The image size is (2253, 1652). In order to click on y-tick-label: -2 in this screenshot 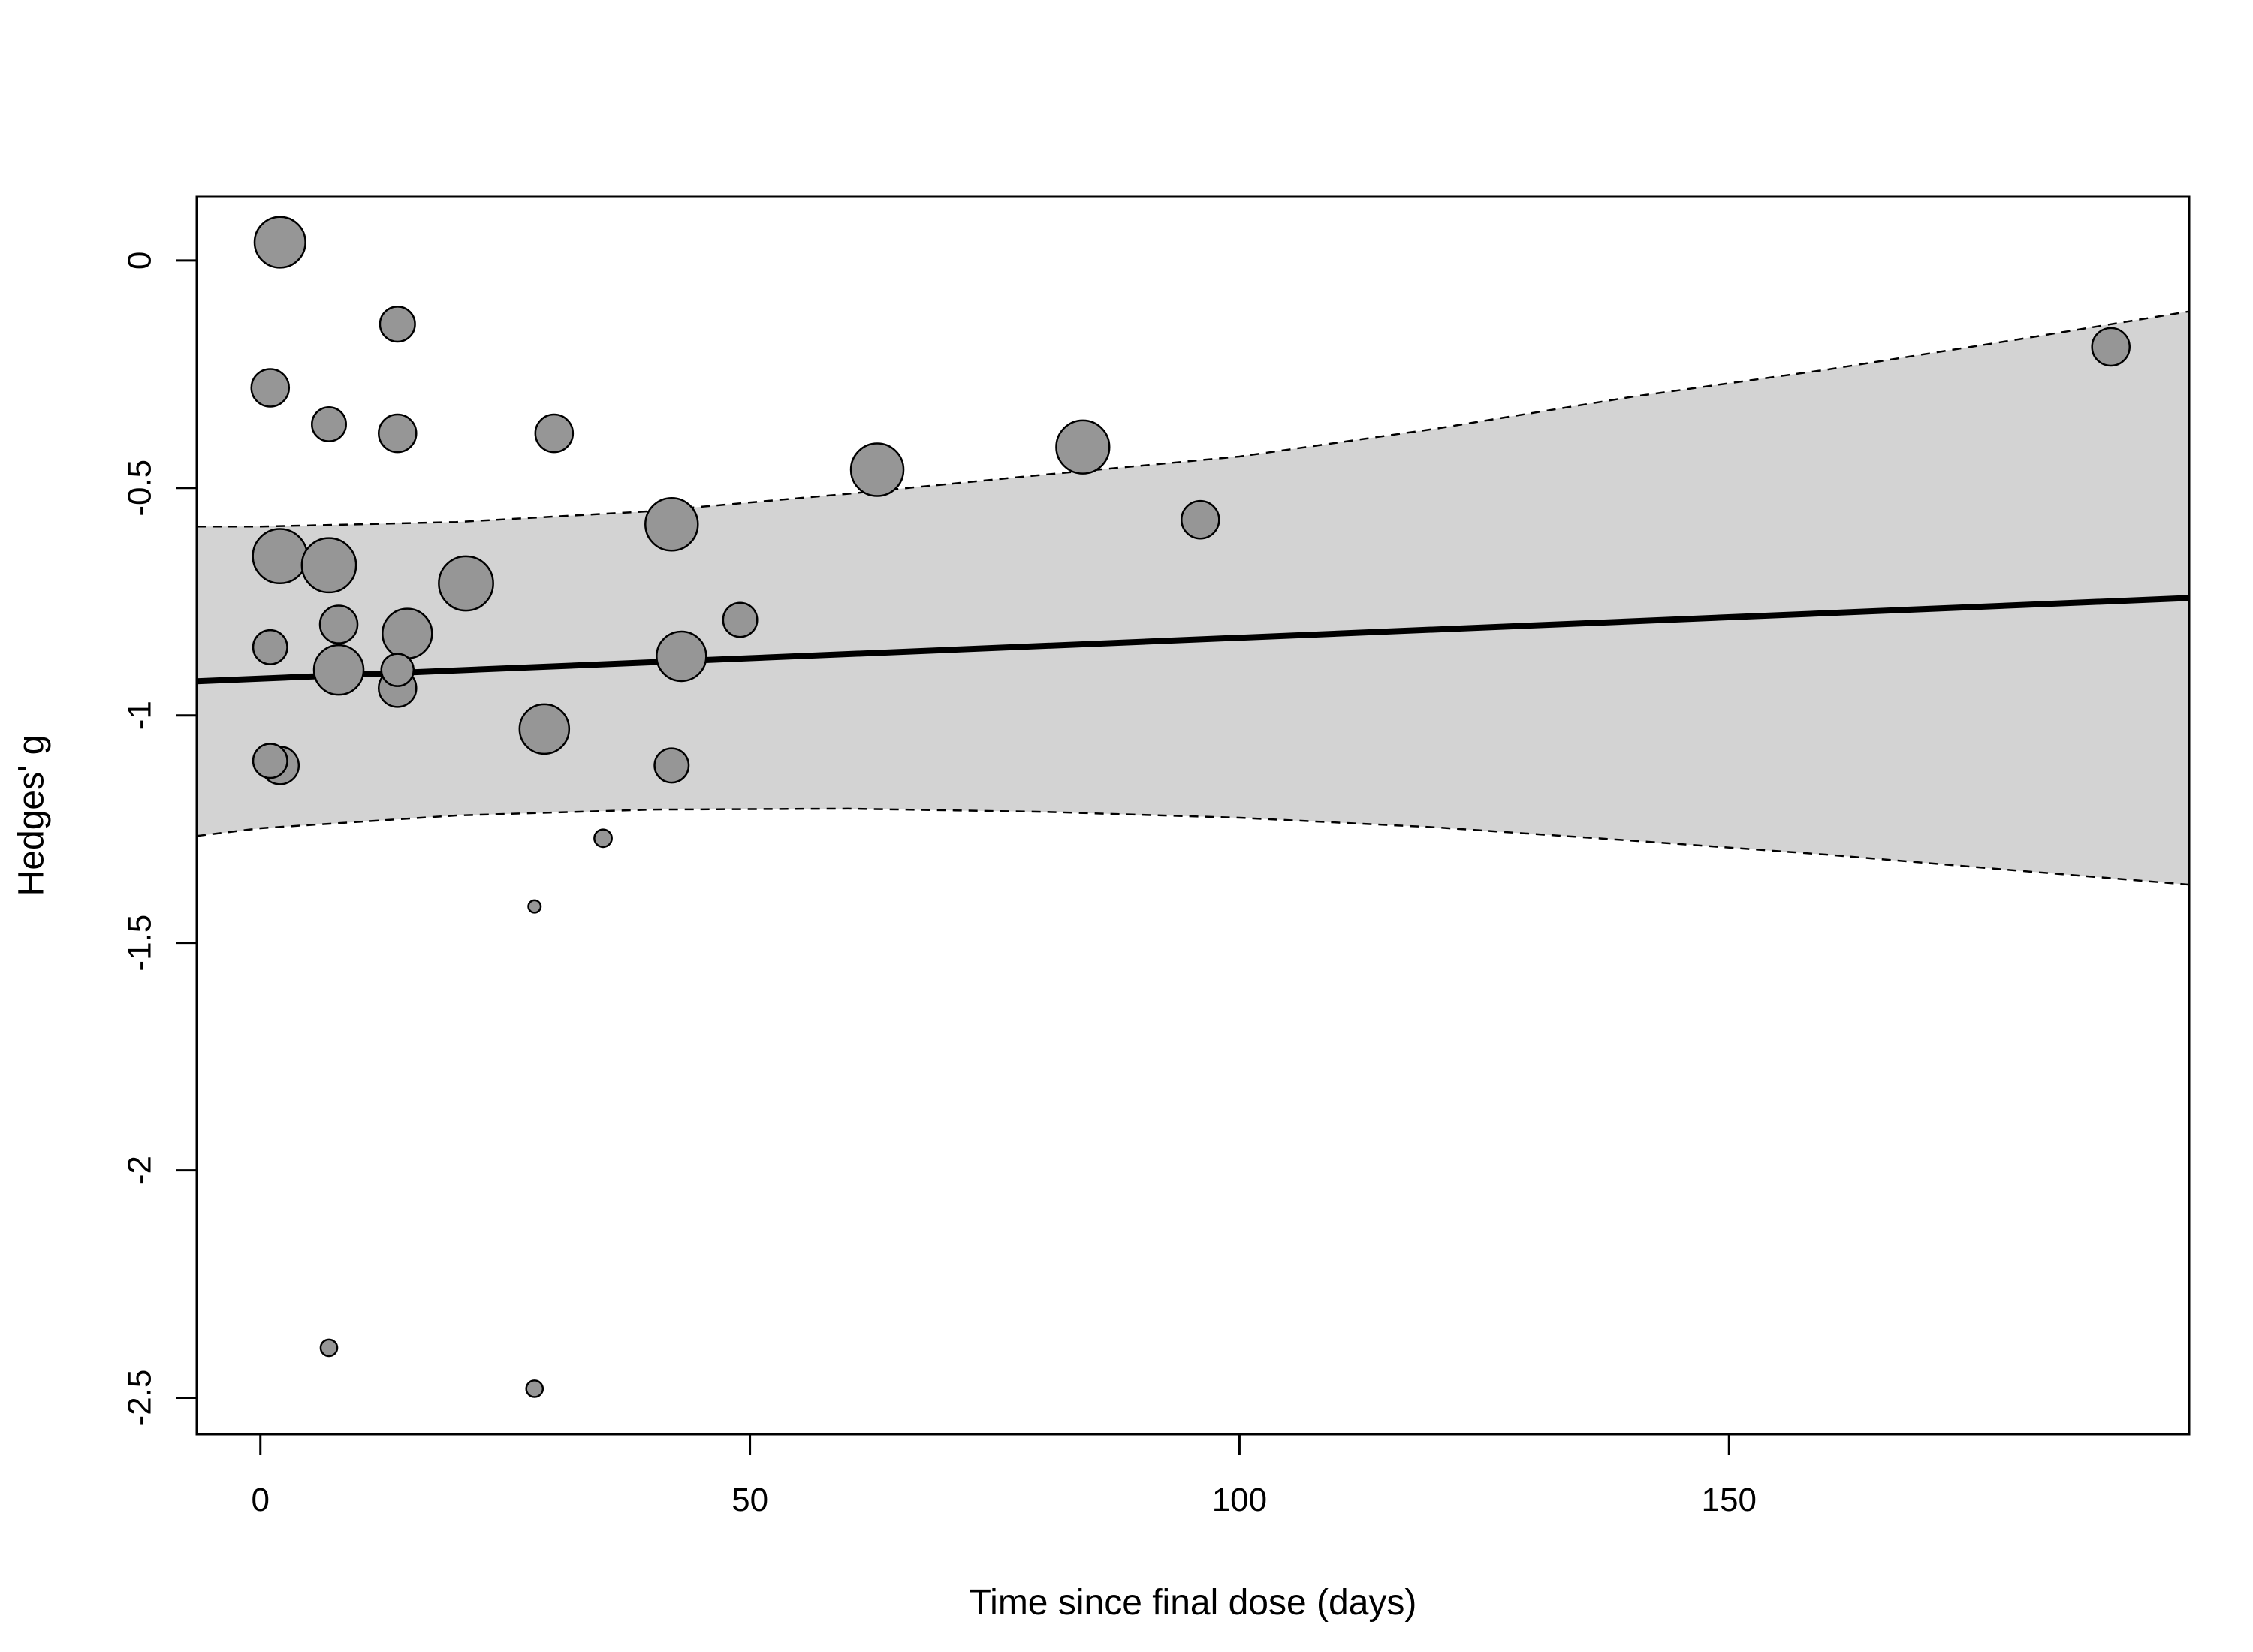, I will do `click(140, 1170)`.